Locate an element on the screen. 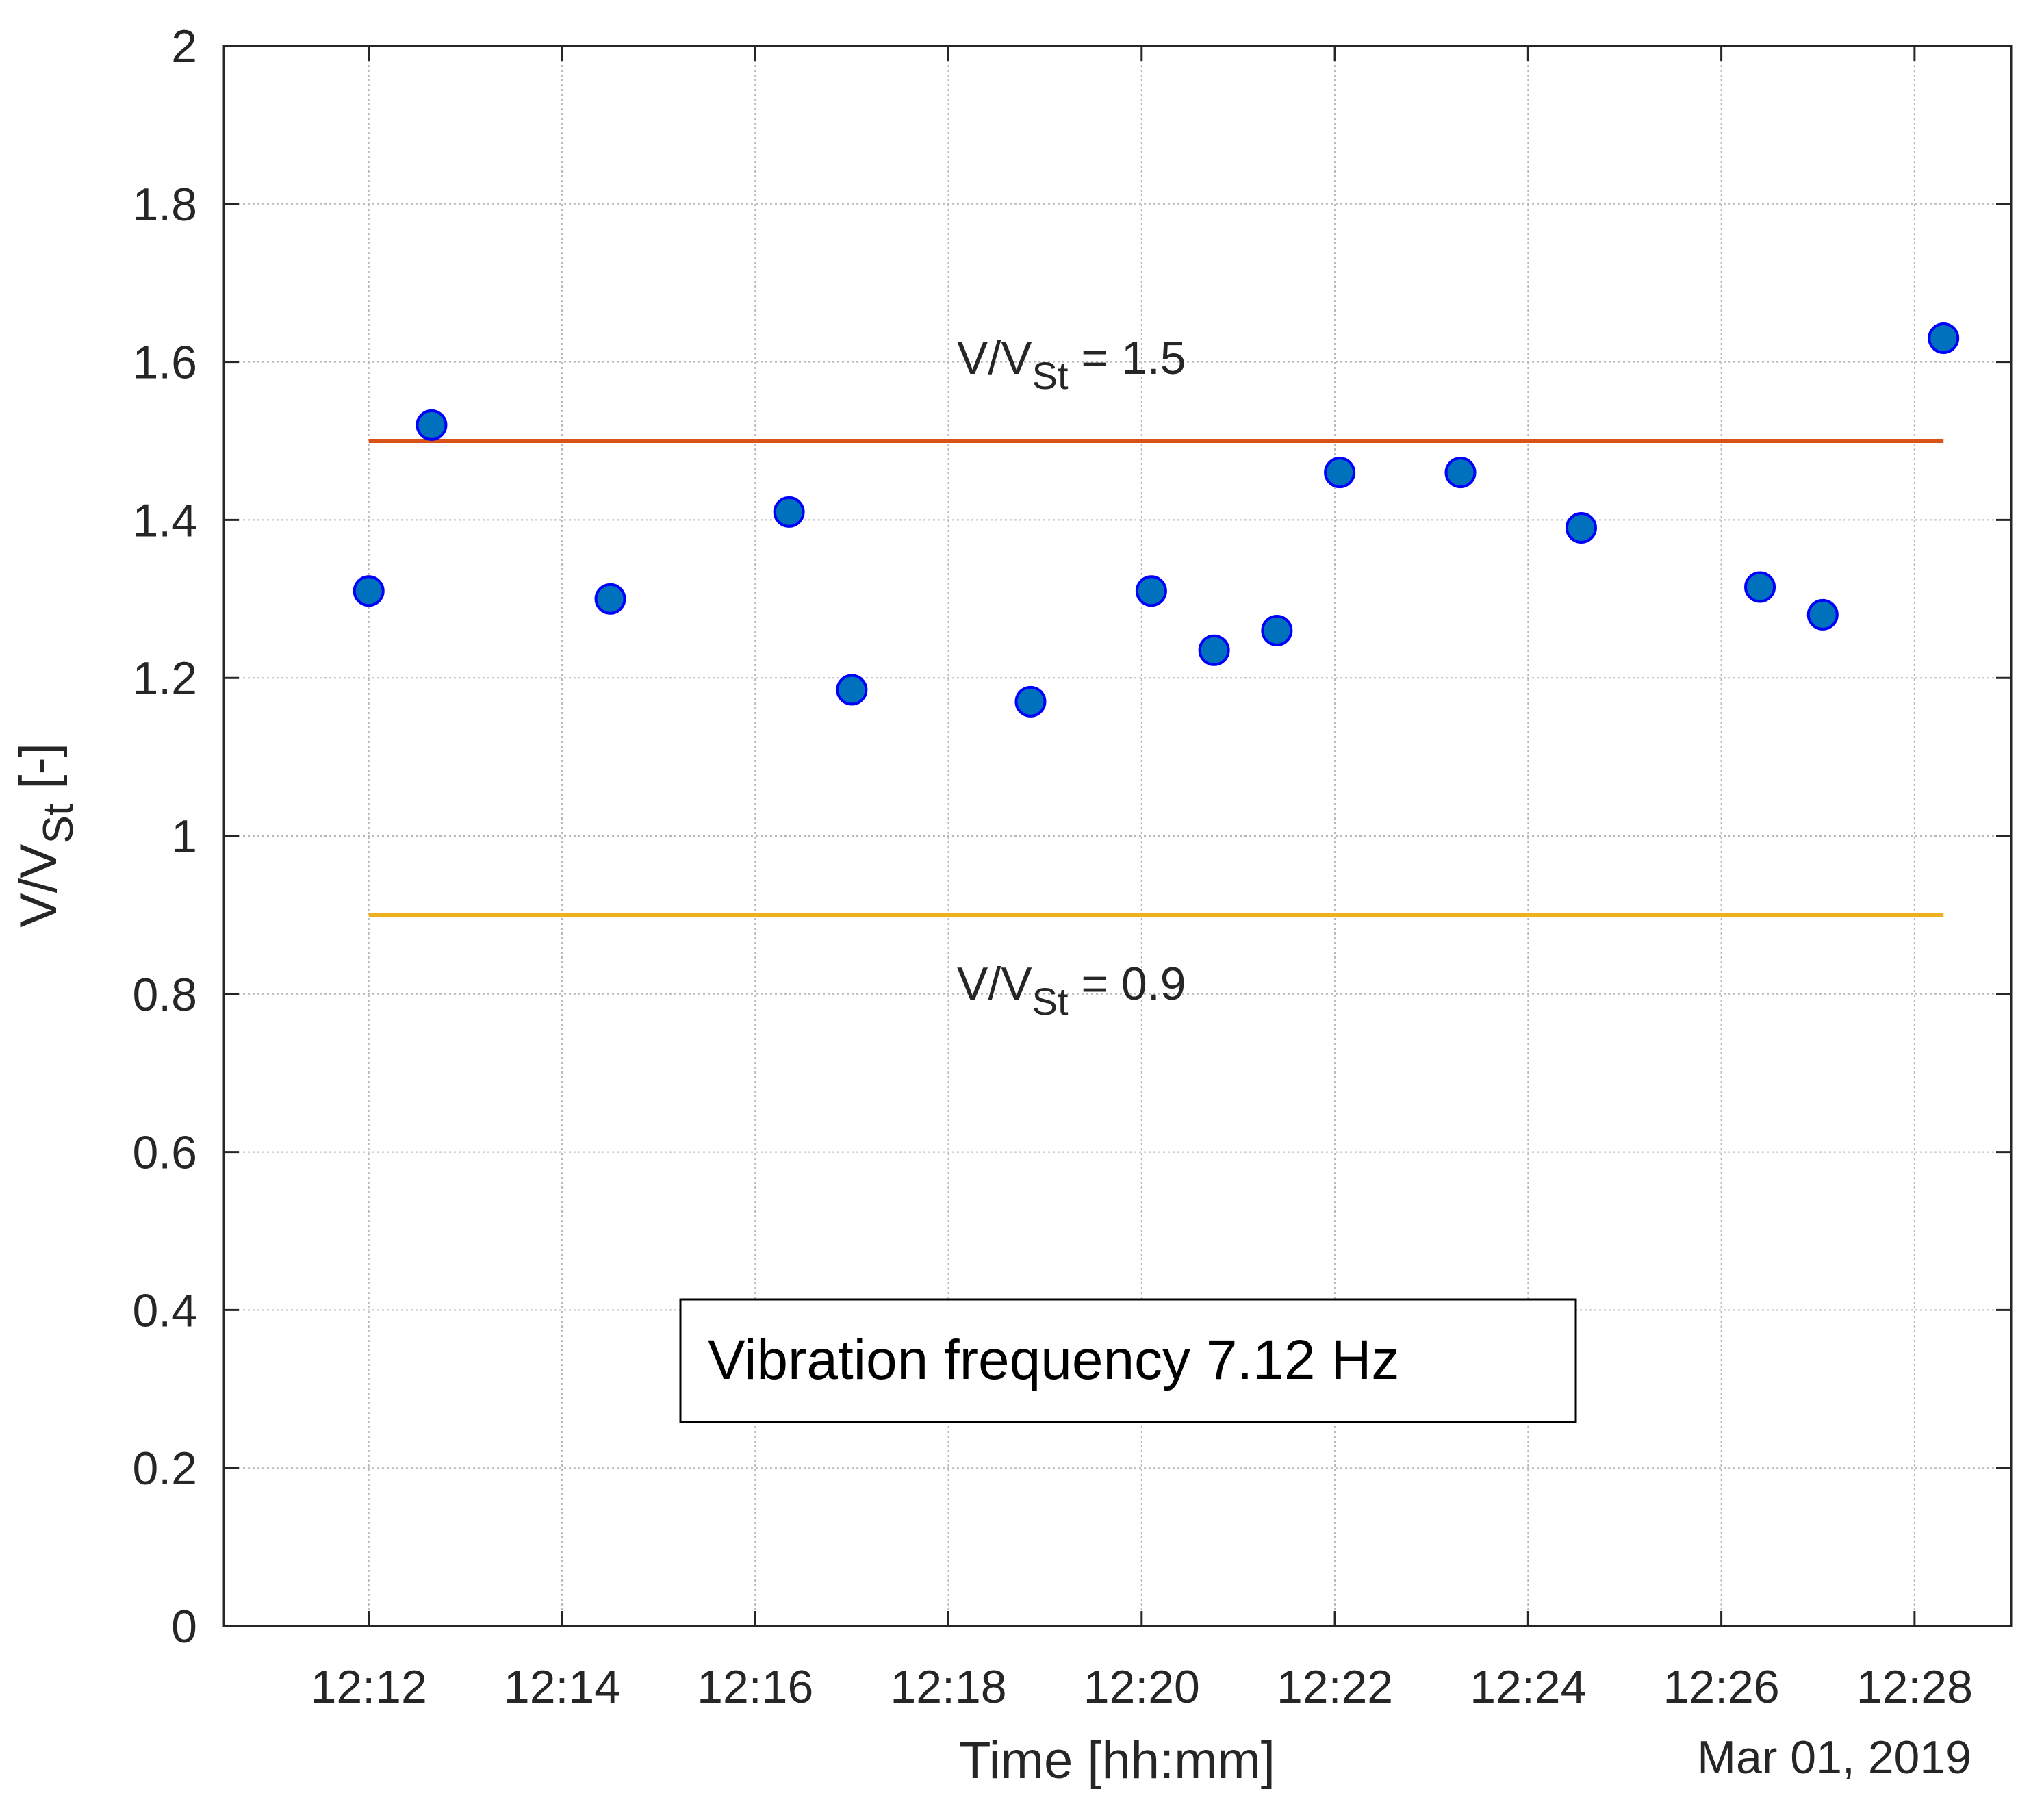 The image size is (2044, 1802). x-tick-label: 12:12 is located at coordinates (369, 1687).